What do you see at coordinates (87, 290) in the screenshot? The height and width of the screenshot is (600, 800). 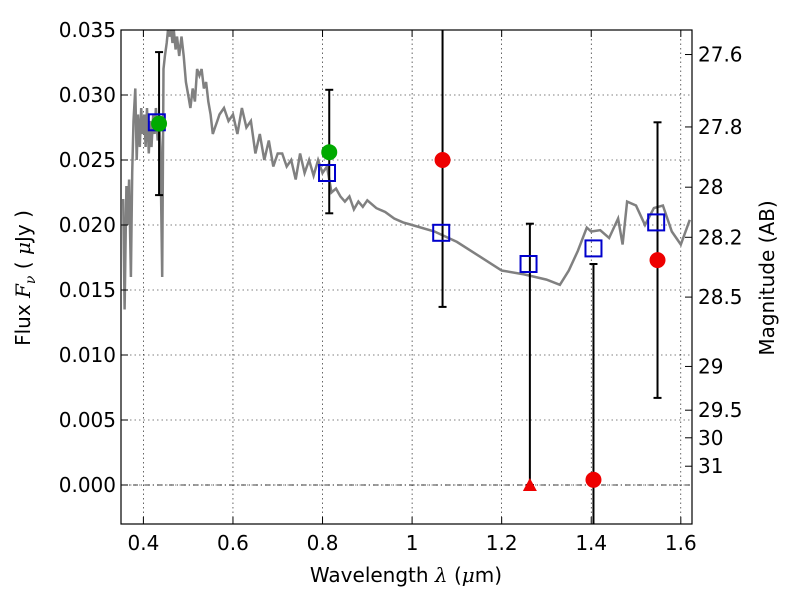 I see `y-tick-label: 0.015` at bounding box center [87, 290].